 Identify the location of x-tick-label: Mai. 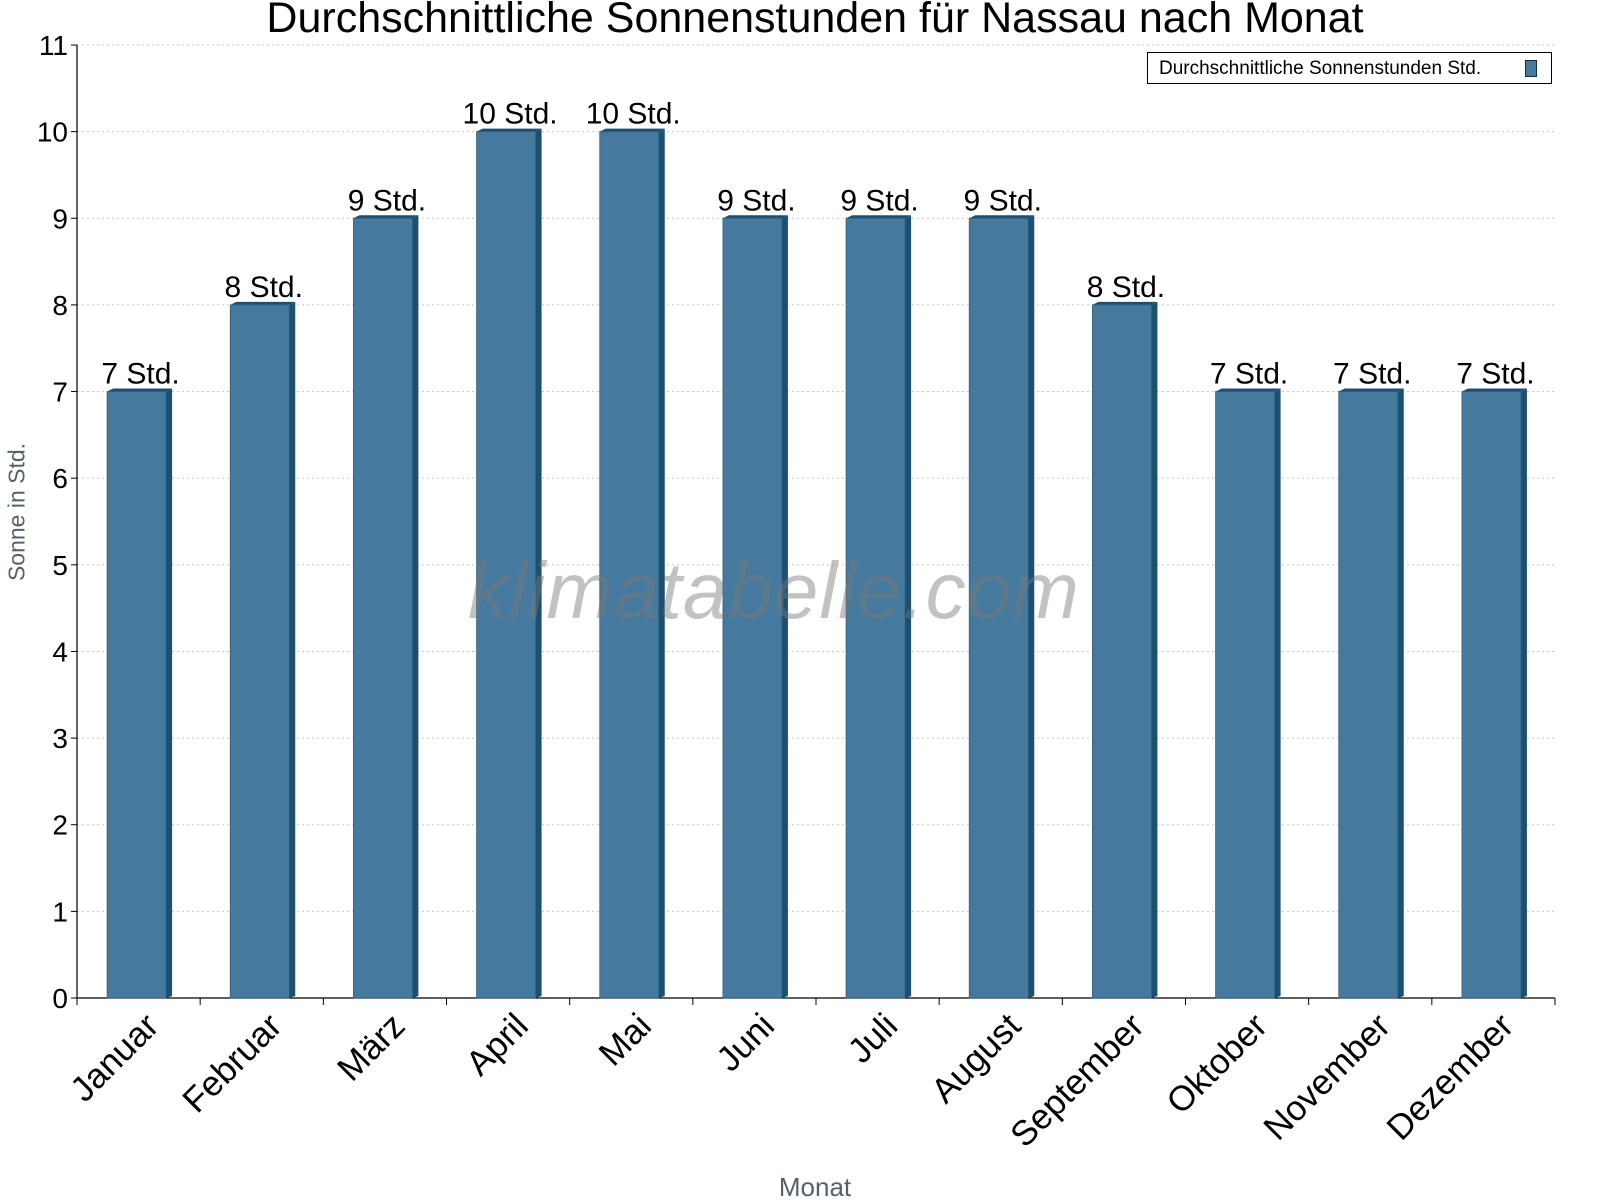
(624, 1039).